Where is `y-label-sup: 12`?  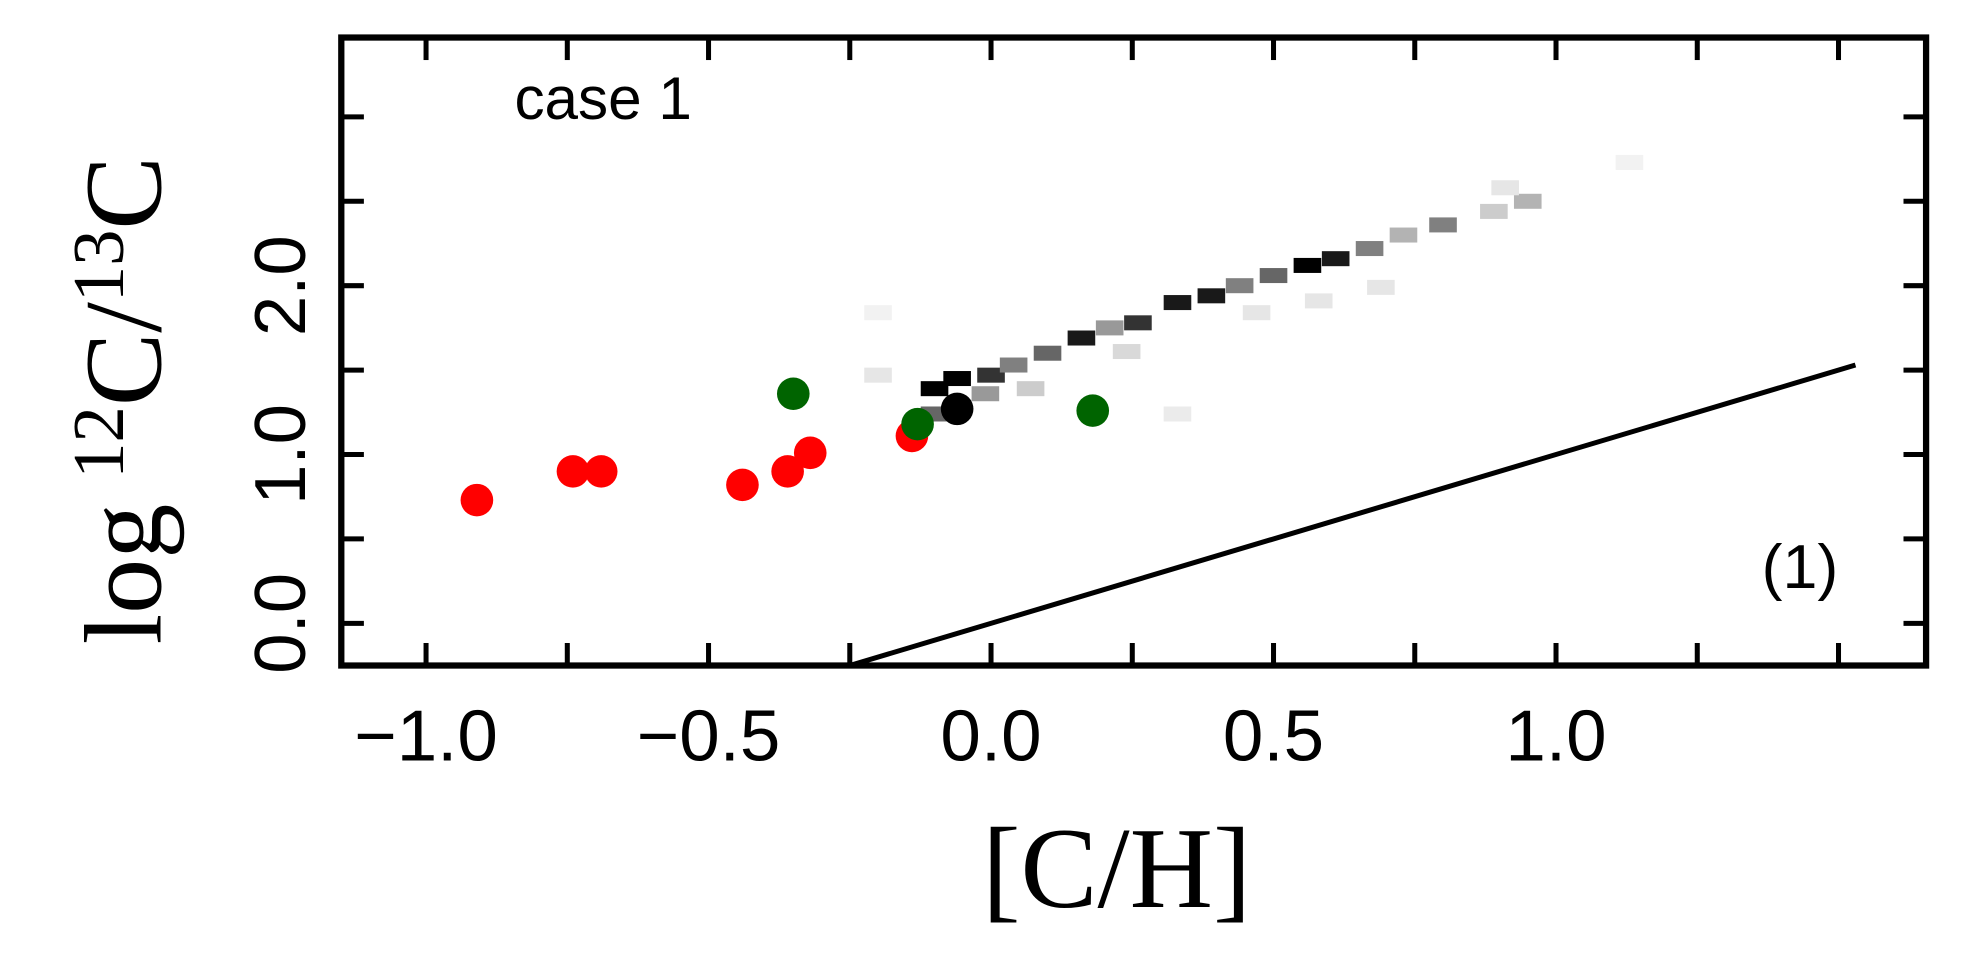
y-label-sup: 12 is located at coordinates (98, 442).